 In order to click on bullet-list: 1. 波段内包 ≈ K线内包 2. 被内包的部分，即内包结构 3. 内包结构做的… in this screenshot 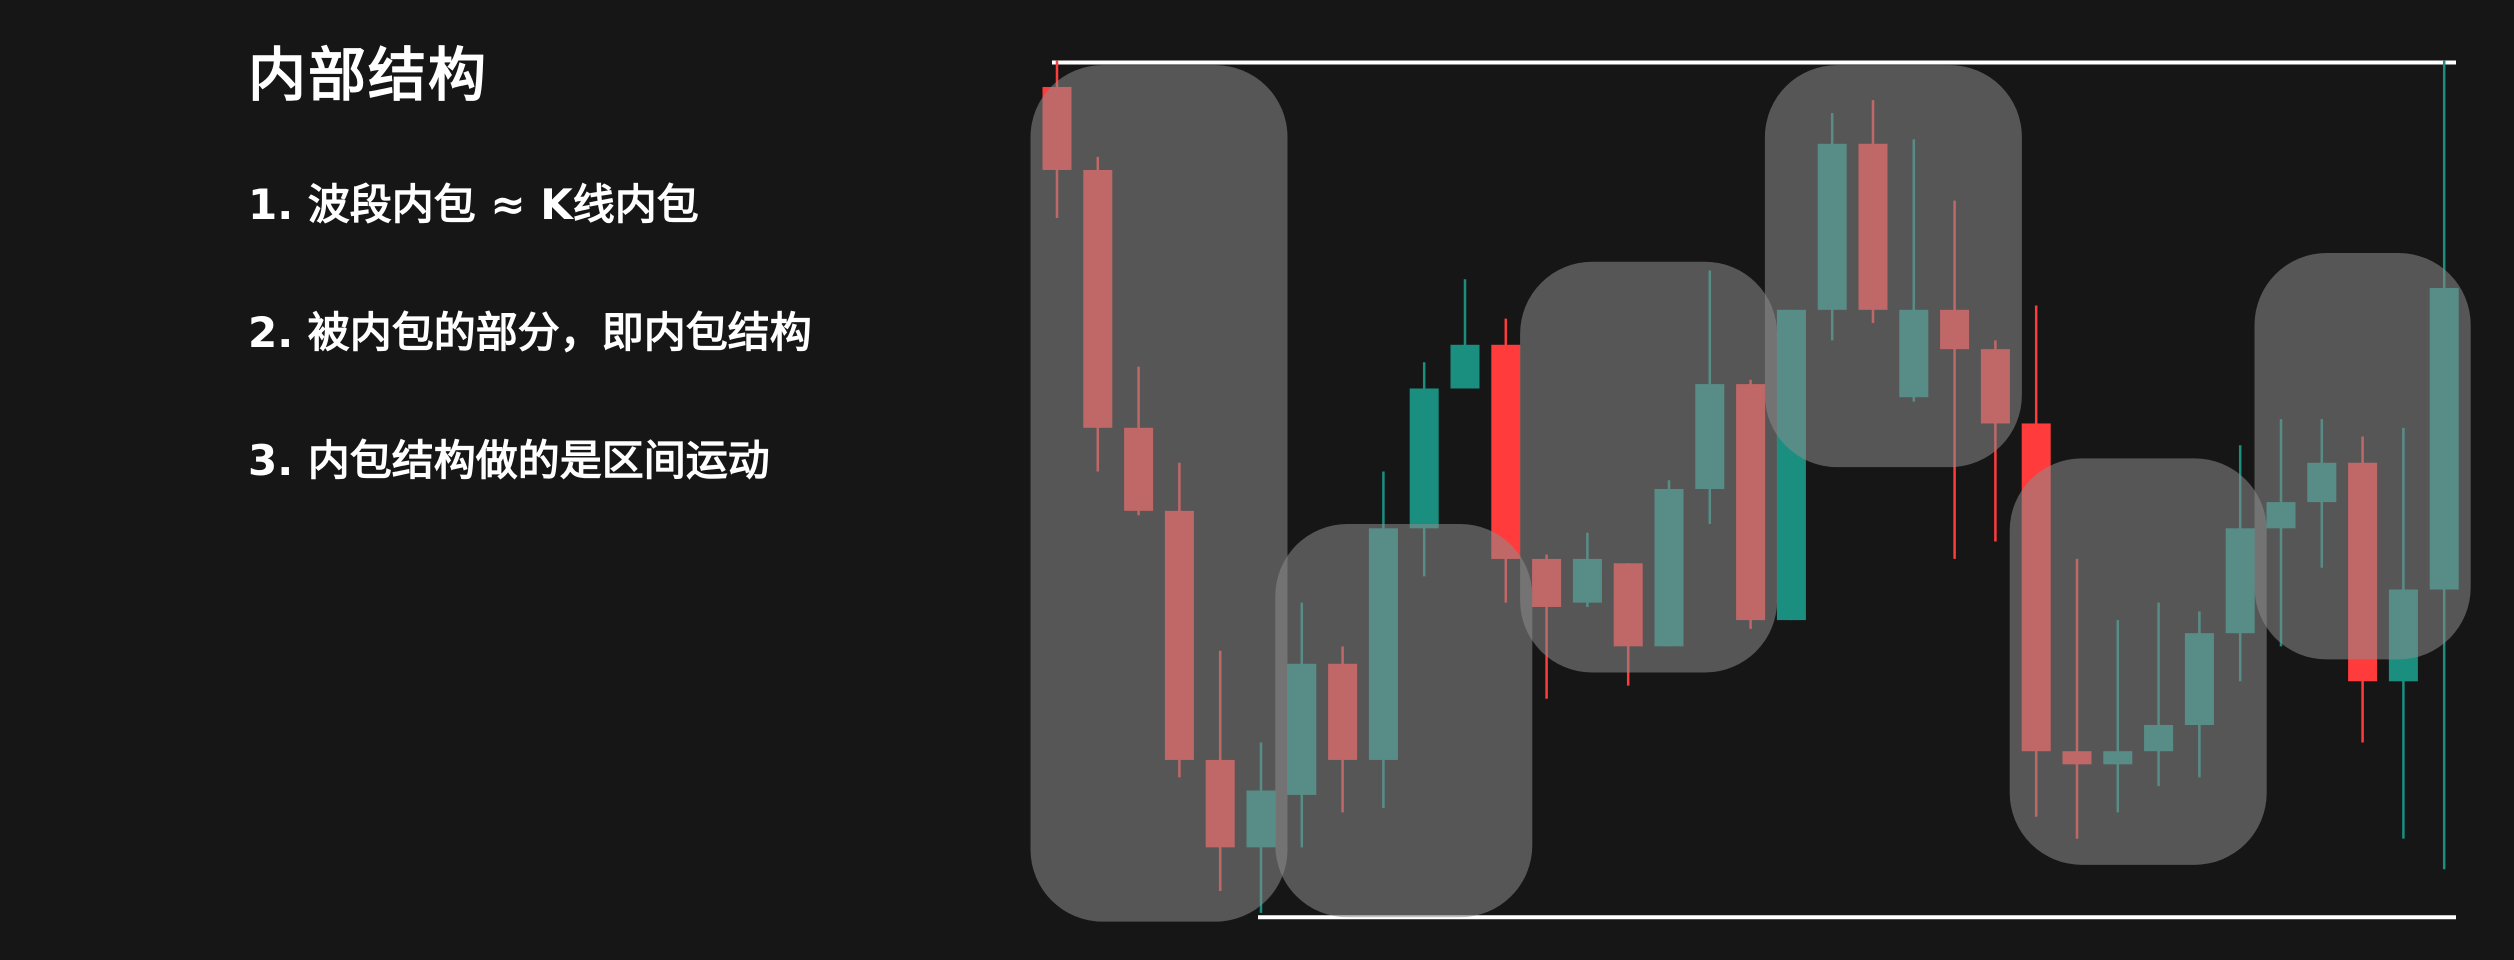, I will do `click(530, 364)`.